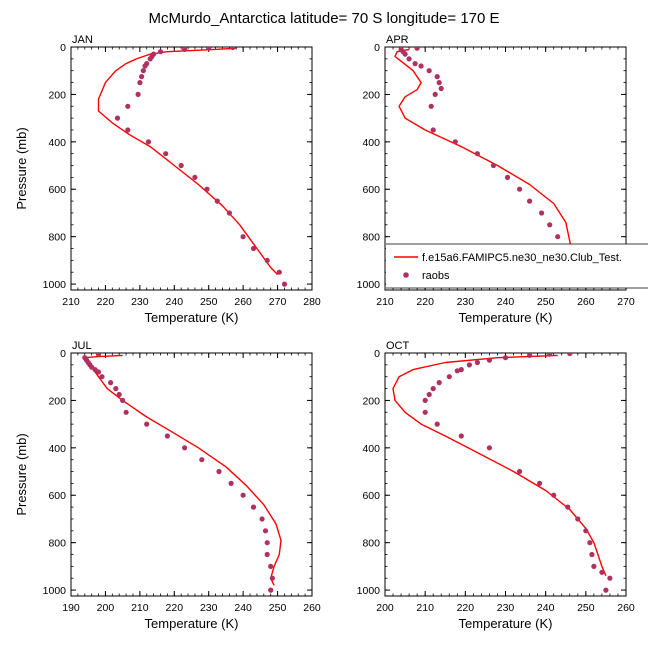 Image resolution: width=648 pixels, height=653 pixels. Describe the element at coordinates (371, 190) in the screenshot. I see `y-tick-label: 600` at that location.